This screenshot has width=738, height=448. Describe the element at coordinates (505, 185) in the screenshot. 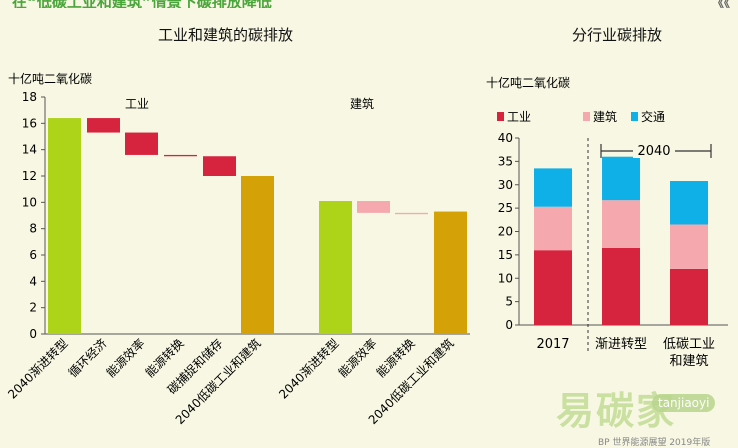

I see `right-y-tick-label: 30` at that location.